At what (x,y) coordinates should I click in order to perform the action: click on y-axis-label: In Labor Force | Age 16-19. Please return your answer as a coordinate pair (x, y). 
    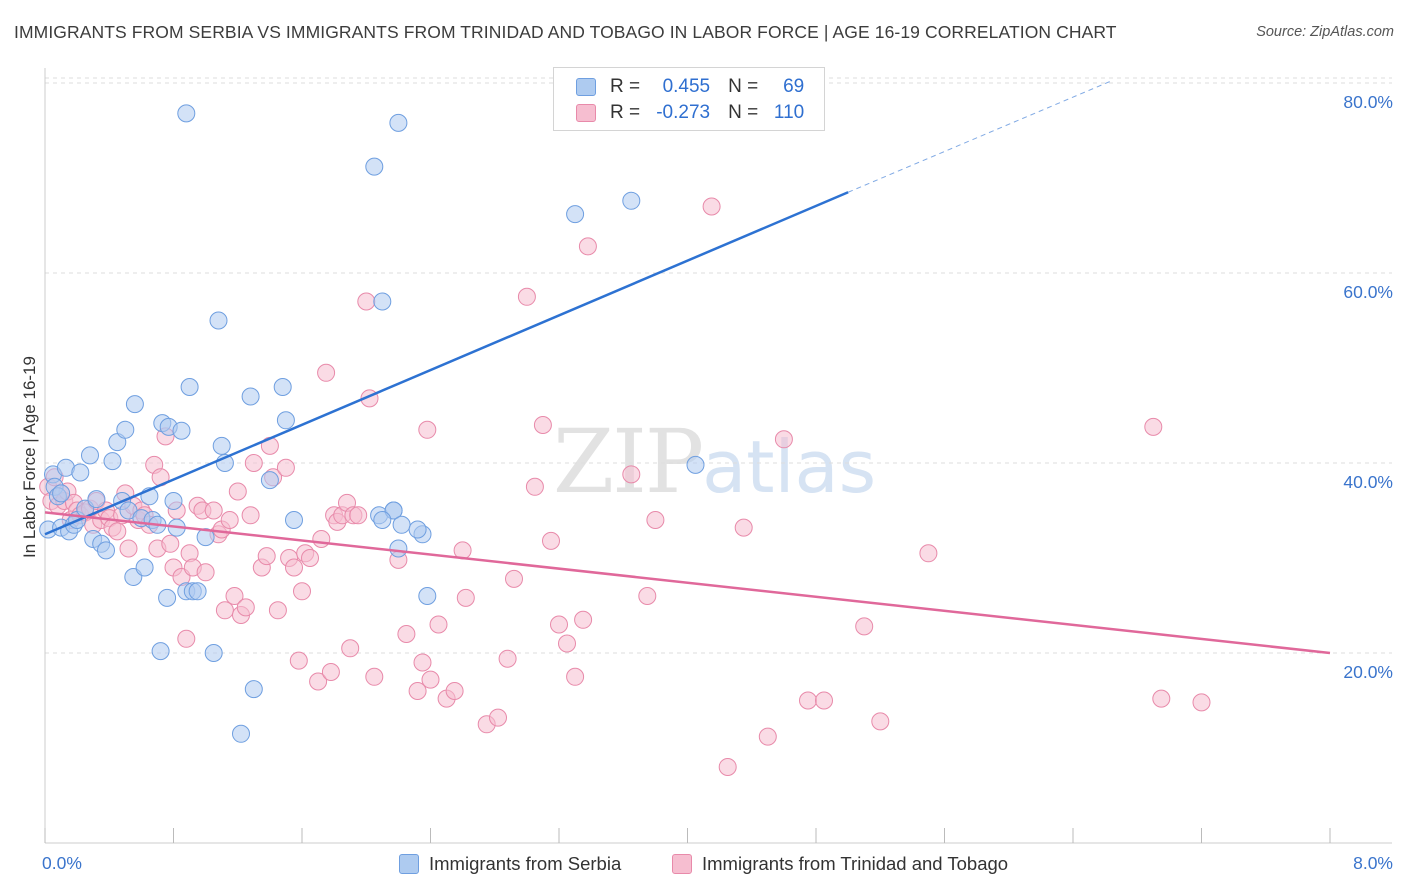
    Looking at the image, I should click on (29, 457).